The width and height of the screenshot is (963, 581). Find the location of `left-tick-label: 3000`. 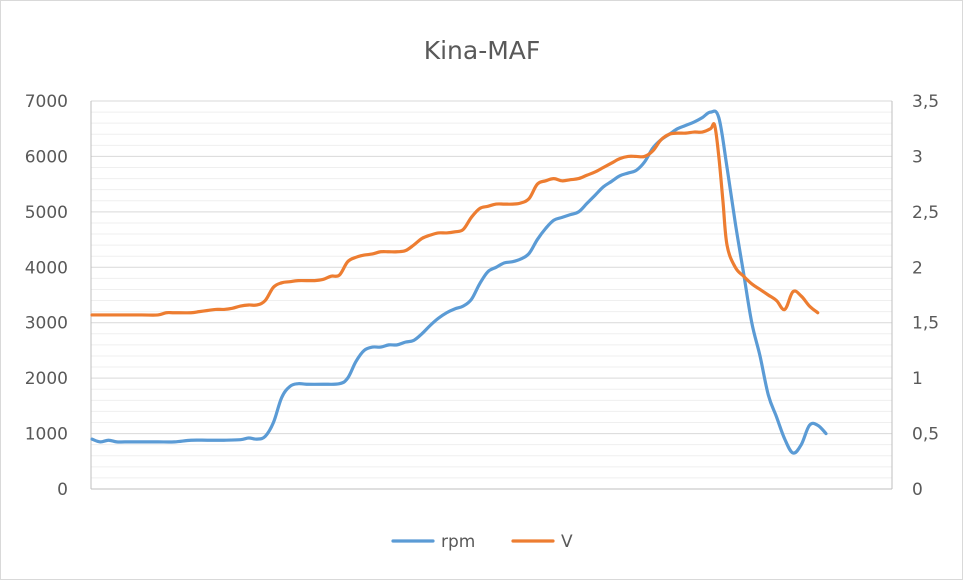

left-tick-label: 3000 is located at coordinates (46, 324).